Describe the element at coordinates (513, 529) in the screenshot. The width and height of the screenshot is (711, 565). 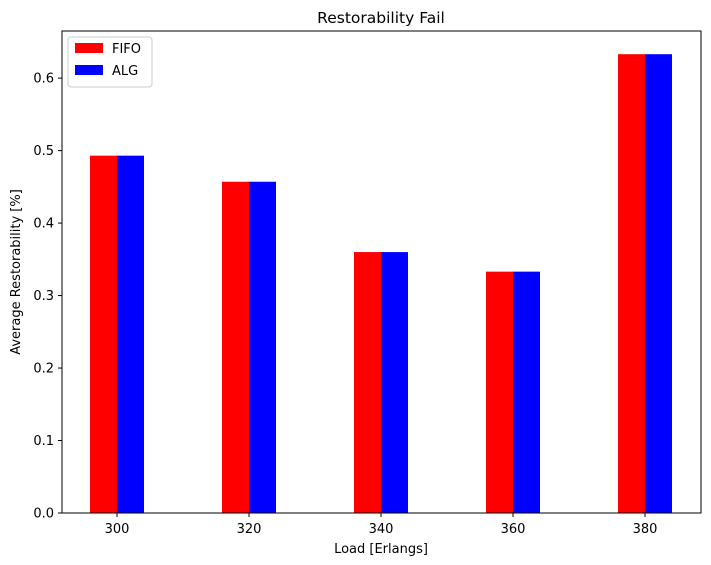
I see `x-tick-label: 360` at that location.